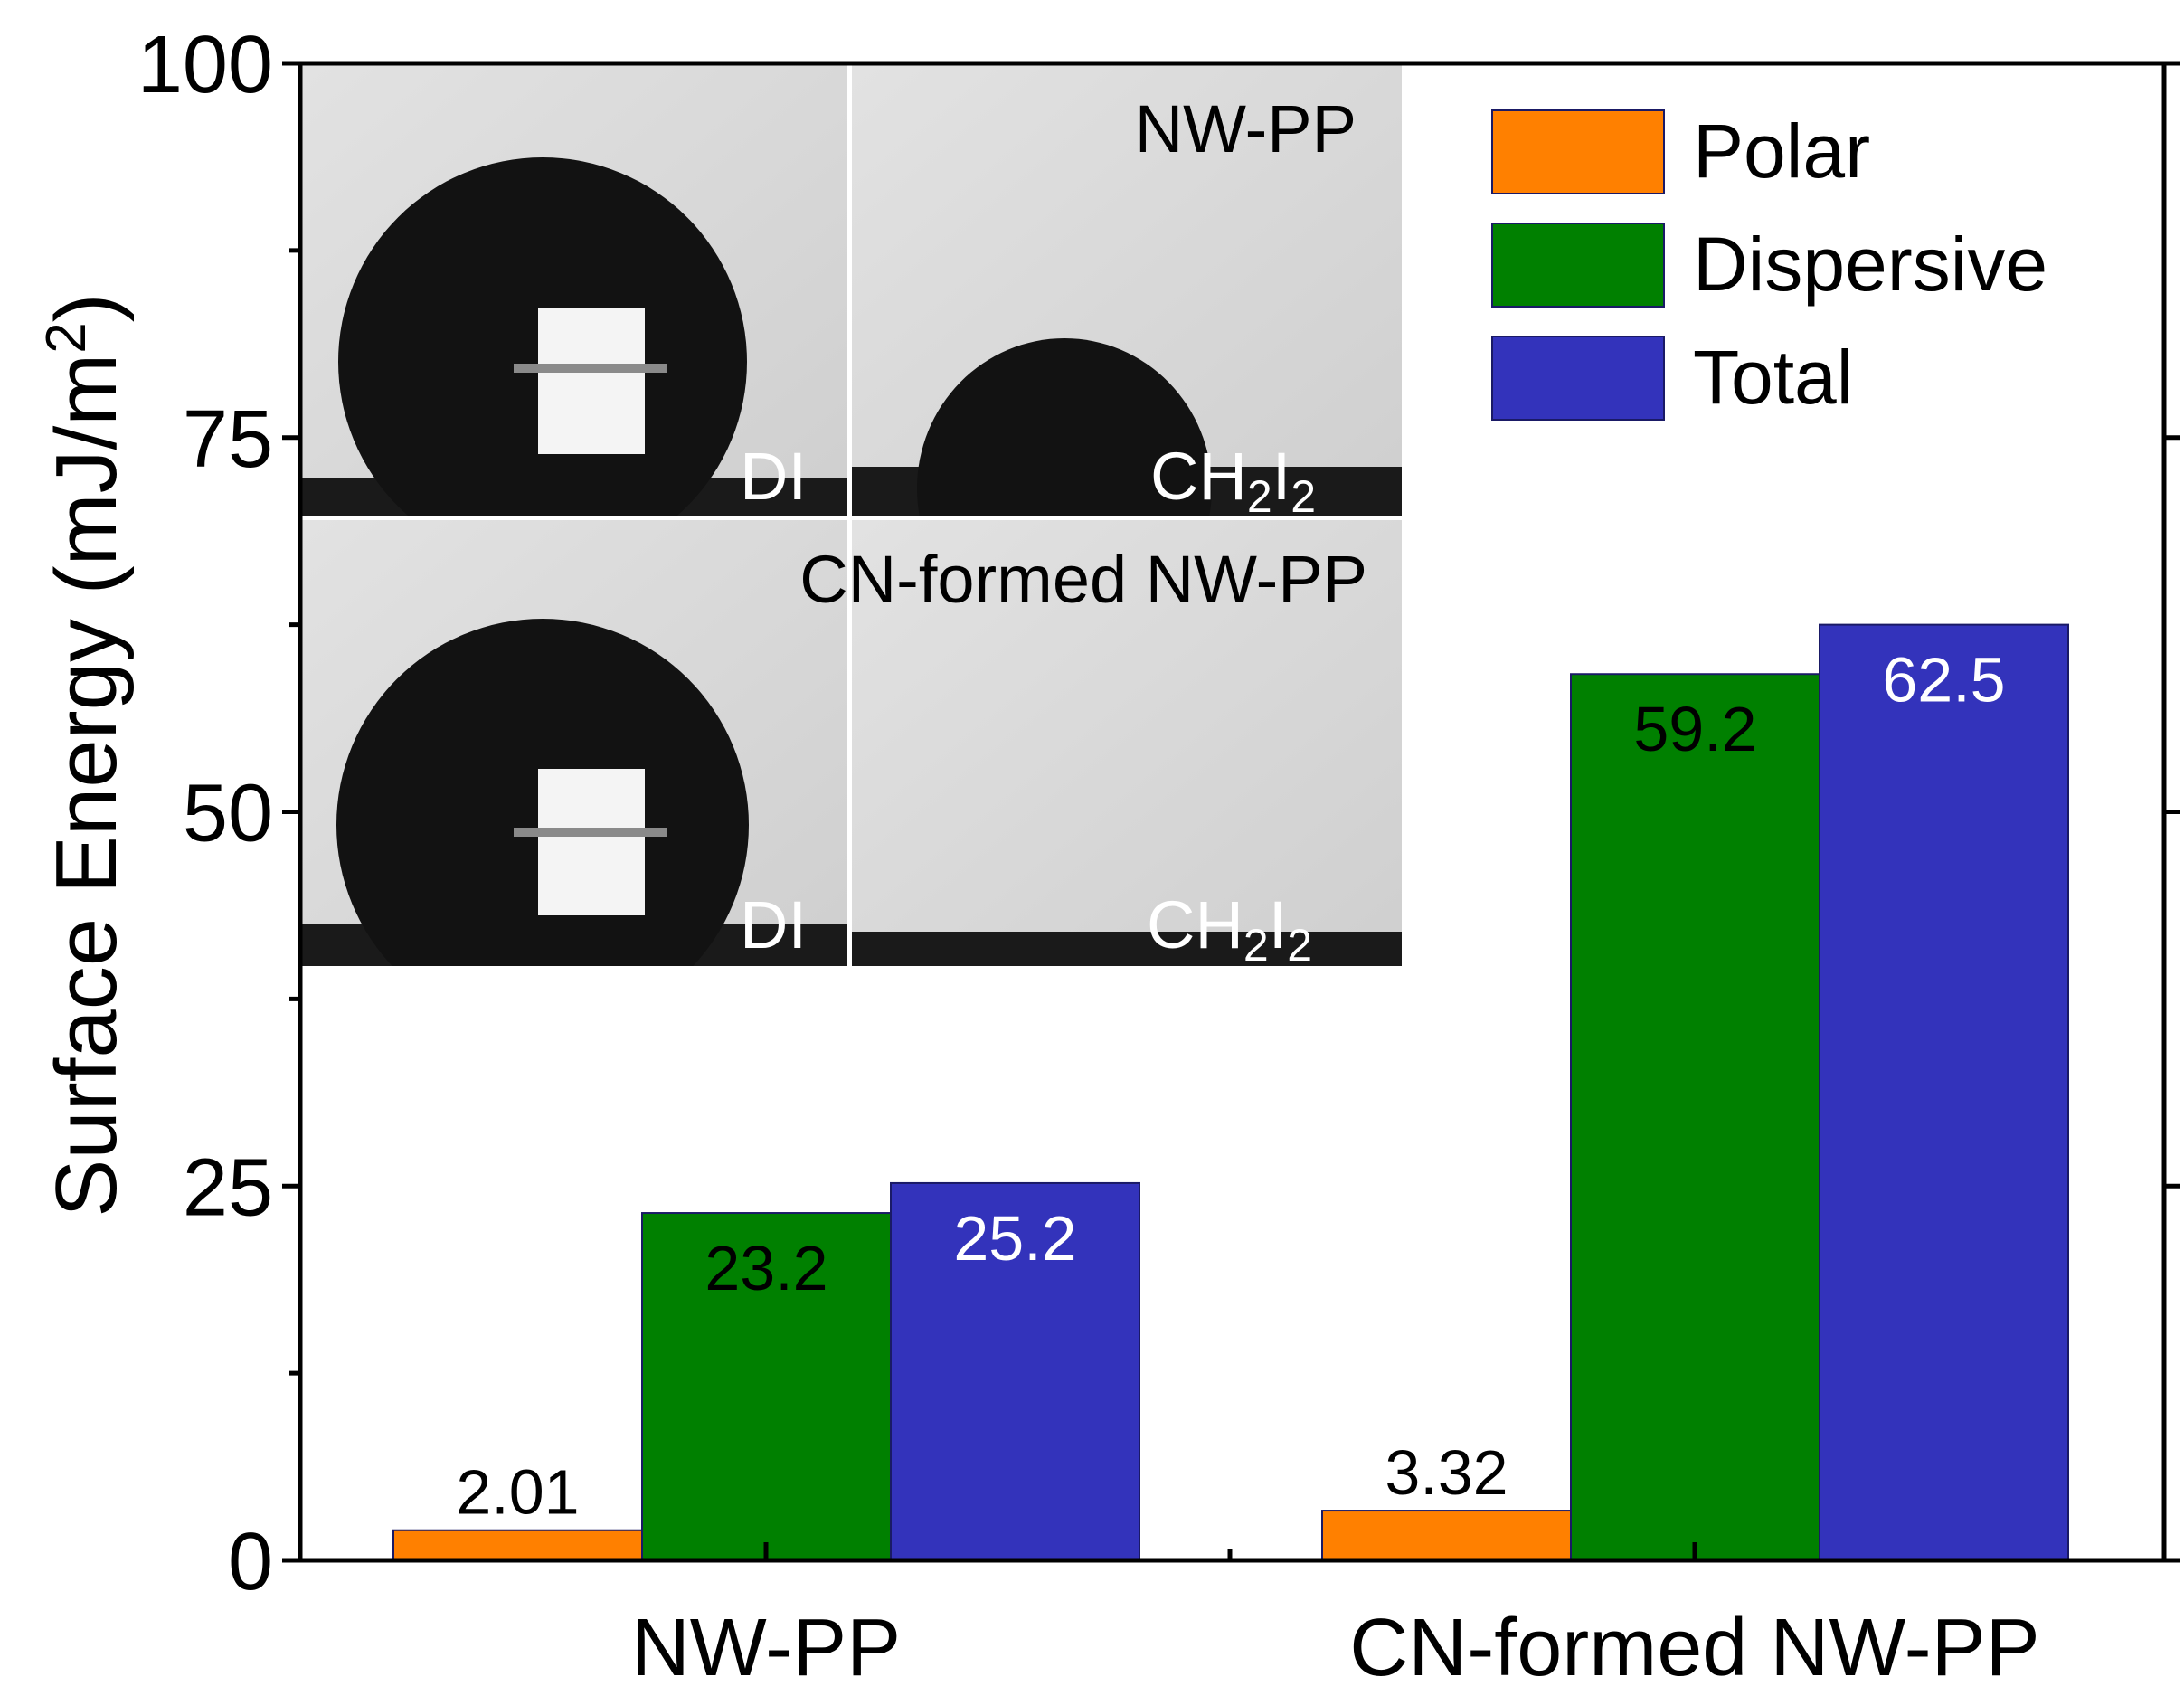 The width and height of the screenshot is (2184, 1696). What do you see at coordinates (1578, 378) in the screenshot?
I see `legend-swatch-total` at bounding box center [1578, 378].